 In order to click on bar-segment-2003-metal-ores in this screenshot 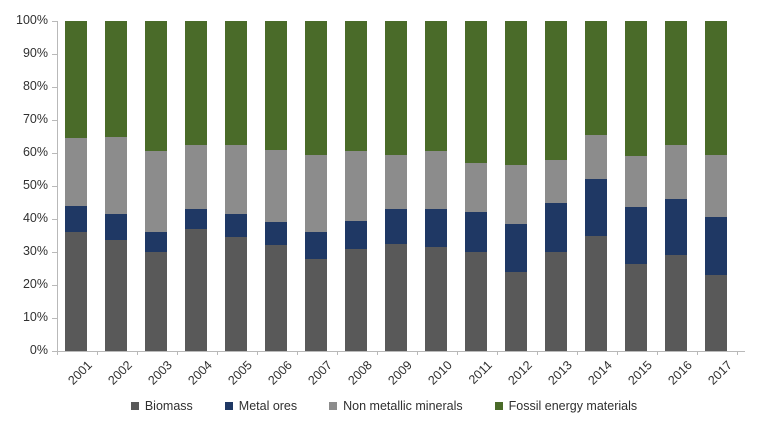, I will do `click(156, 242)`.